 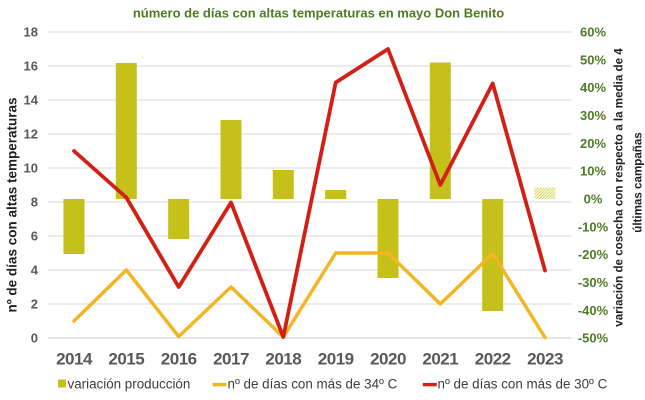 I want to click on svg-text: 0%, so click(x=593, y=199).